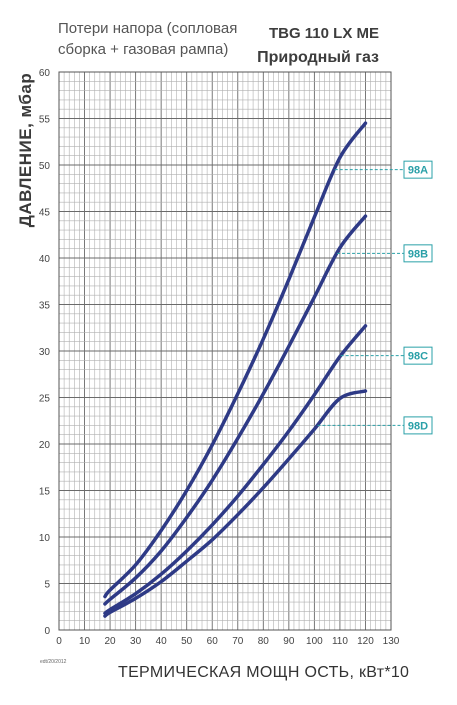  Describe the element at coordinates (45, 120) in the screenshot. I see `y-tick-label: 55` at that location.